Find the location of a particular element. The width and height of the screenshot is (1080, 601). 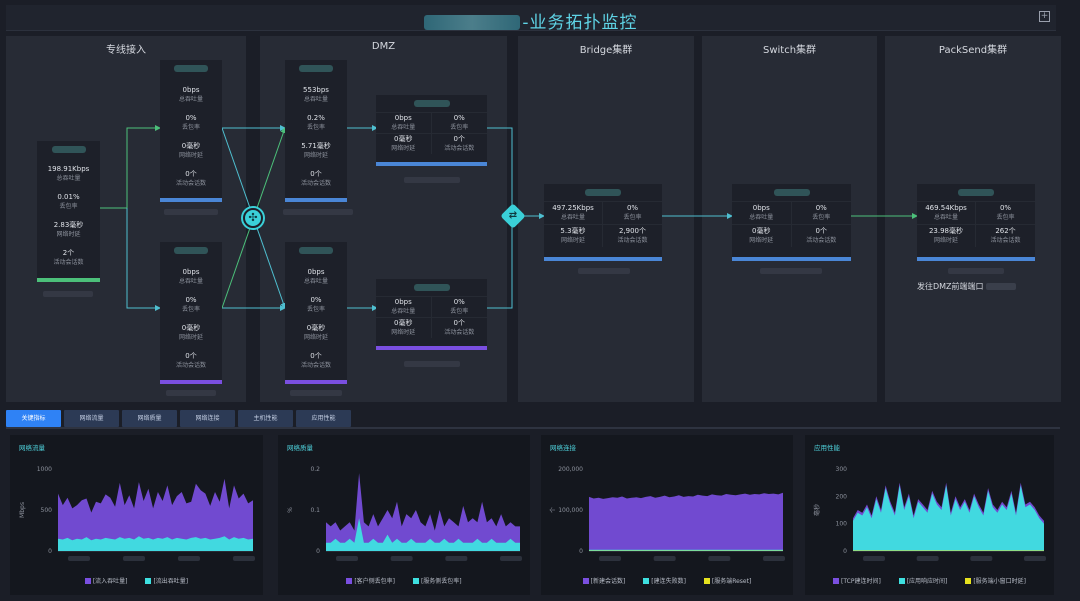

tab-key-metrics: 关键指标 is located at coordinates (33, 418).